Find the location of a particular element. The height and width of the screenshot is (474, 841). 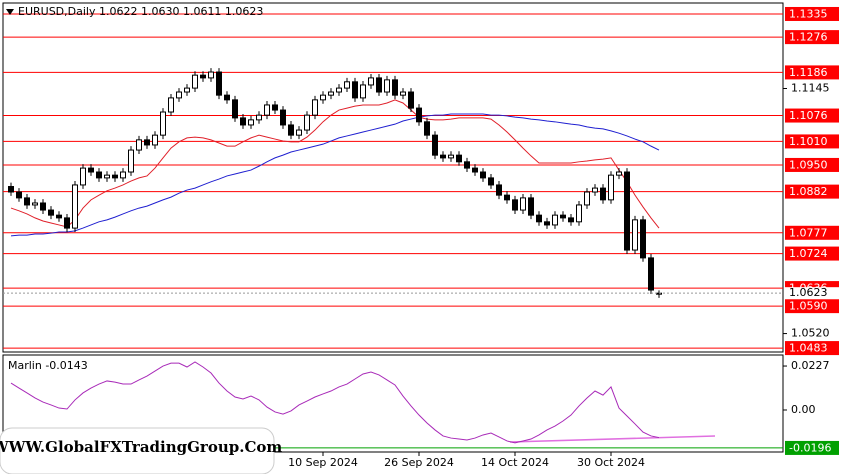

level-label: 1.0950 is located at coordinates (808, 164).